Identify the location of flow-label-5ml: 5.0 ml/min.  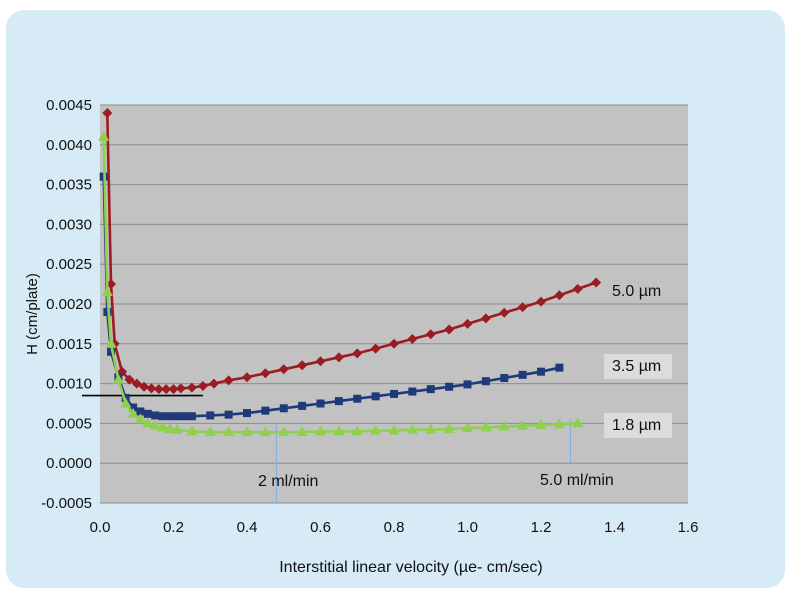
(577, 480).